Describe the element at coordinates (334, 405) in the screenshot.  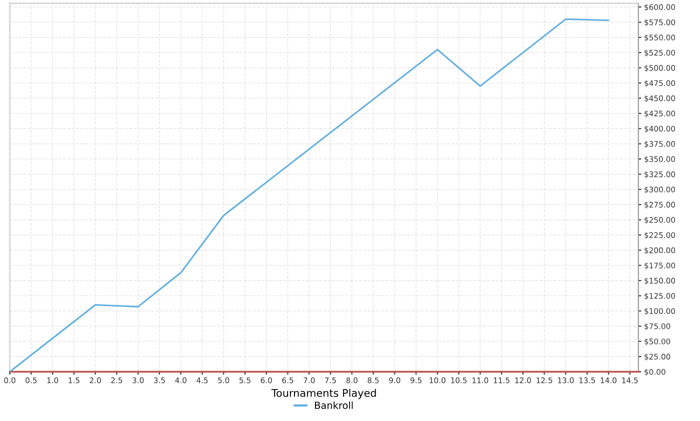
I see `legend-label: Bankroll` at that location.